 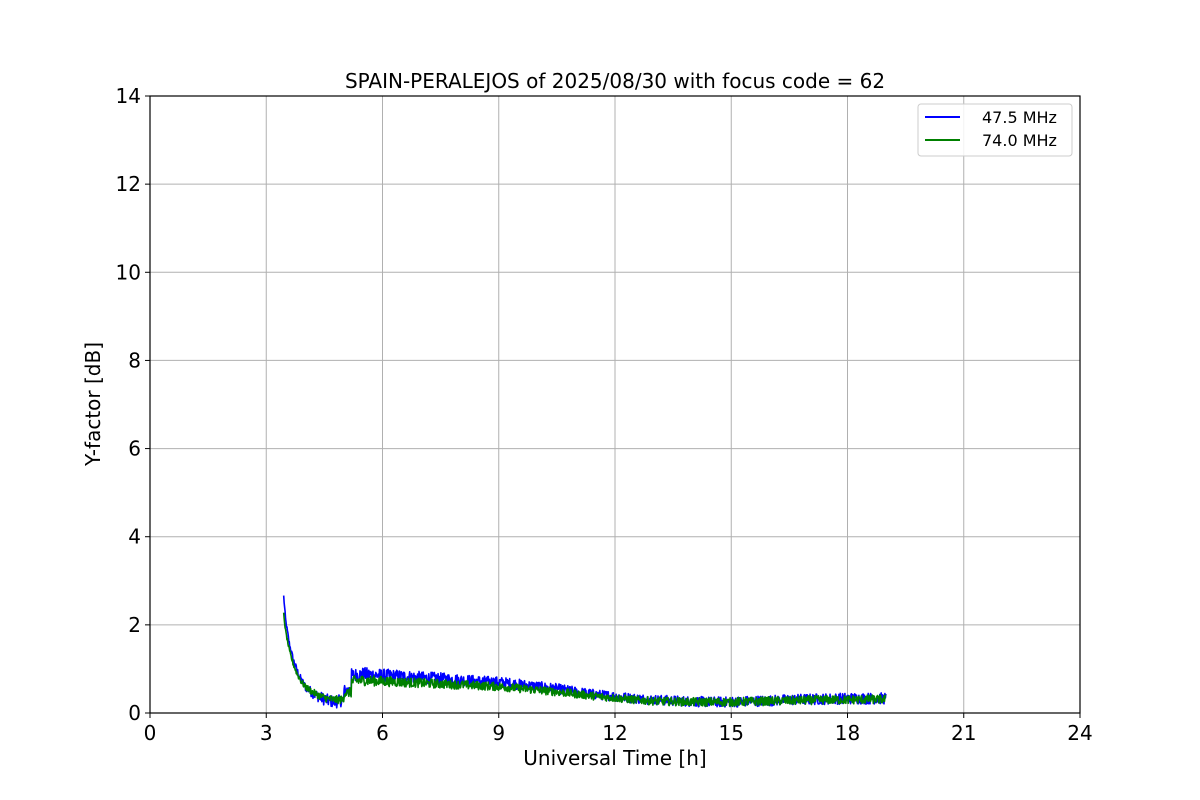 I want to click on y-tick-label: 14, so click(x=128, y=96).